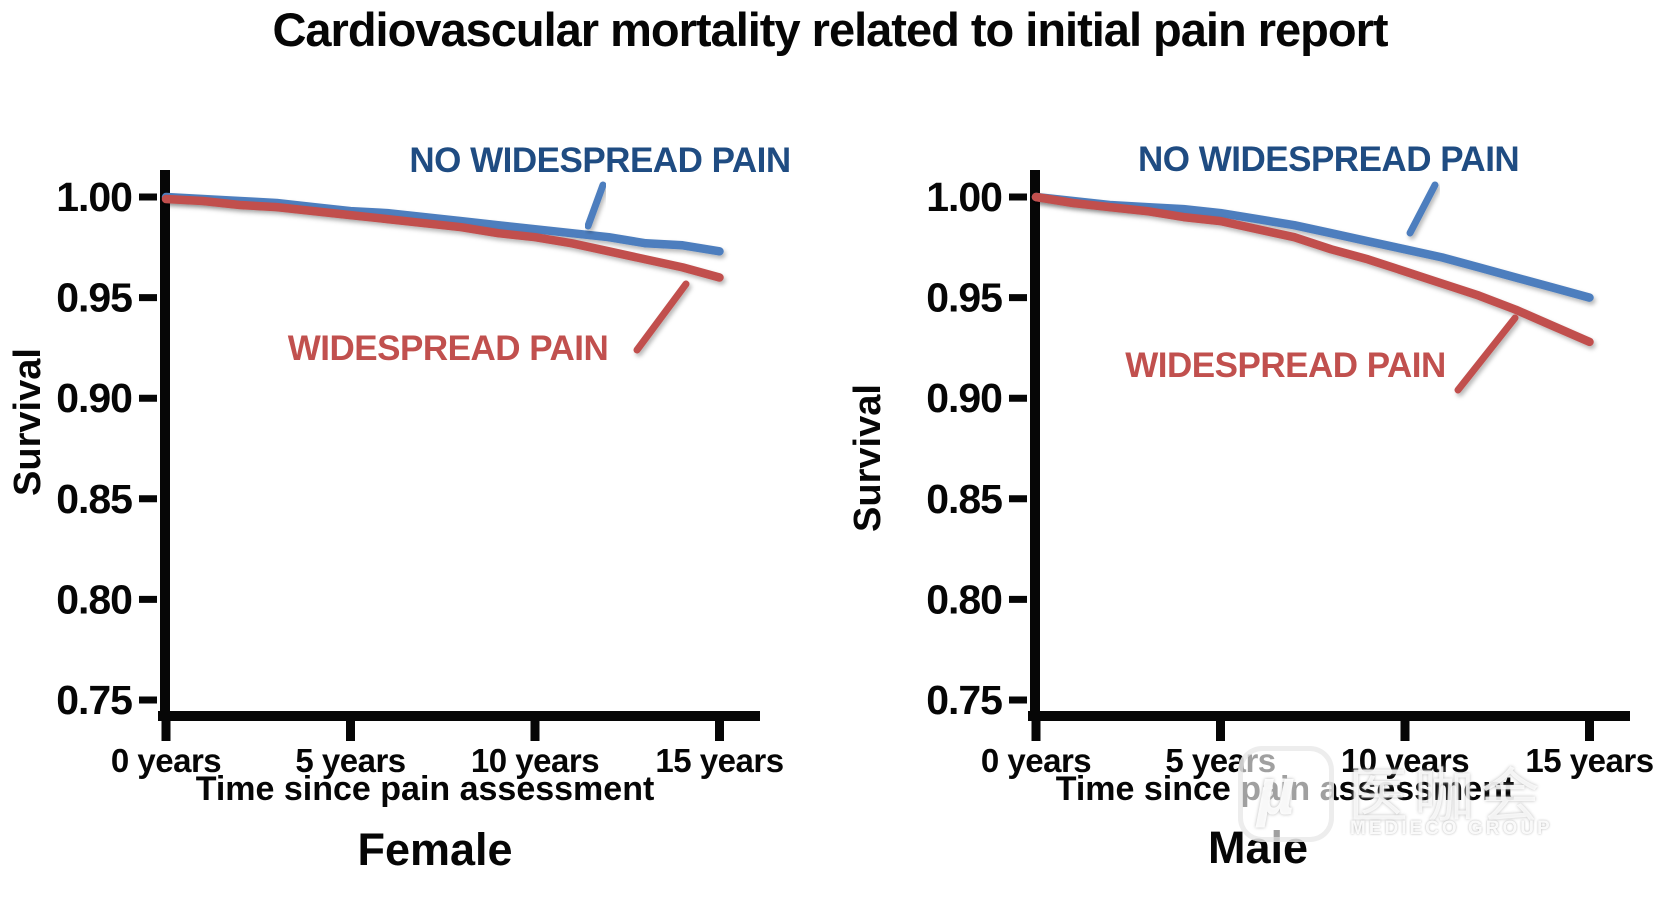 This screenshot has width=1660, height=923. What do you see at coordinates (28, 422) in the screenshot?
I see `y-axis-label-female: Survival` at bounding box center [28, 422].